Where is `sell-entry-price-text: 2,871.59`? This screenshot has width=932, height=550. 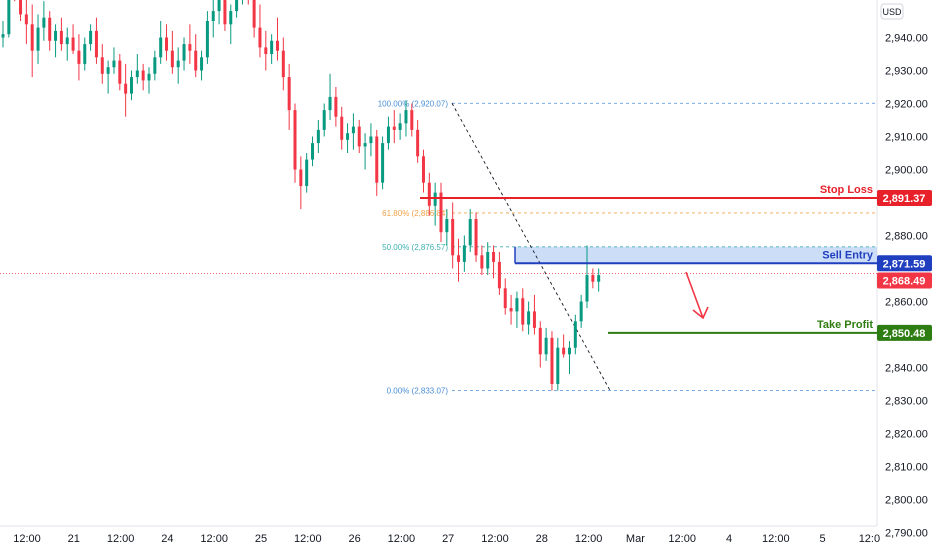
sell-entry-price-text: 2,871.59 is located at coordinates (904, 264).